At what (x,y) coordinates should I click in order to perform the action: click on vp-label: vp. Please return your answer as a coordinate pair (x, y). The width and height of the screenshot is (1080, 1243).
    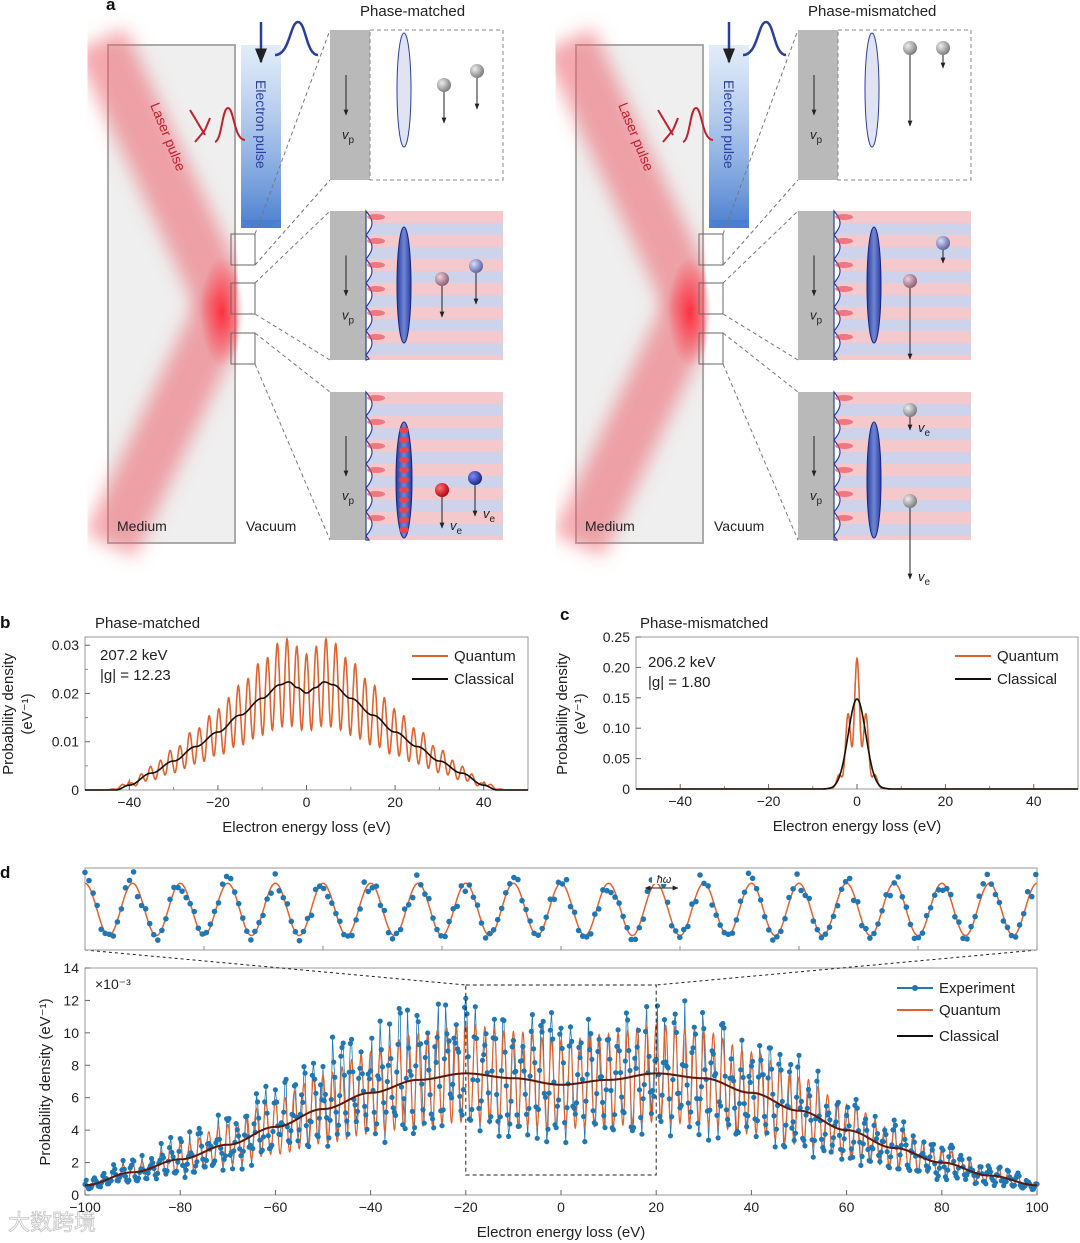
    Looking at the image, I should click on (348, 497).